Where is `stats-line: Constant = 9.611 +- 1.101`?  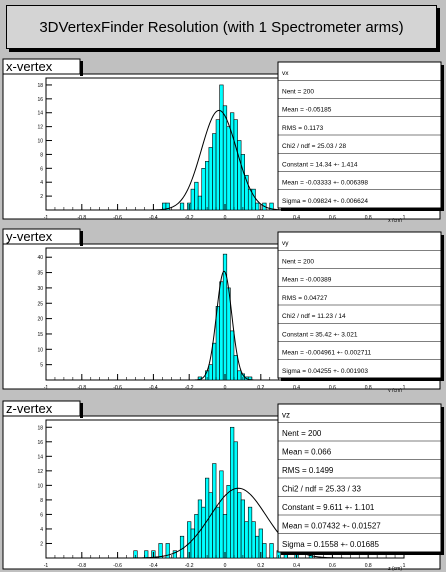
stats-line: Constant = 9.611 +- 1.101 is located at coordinates (328, 507).